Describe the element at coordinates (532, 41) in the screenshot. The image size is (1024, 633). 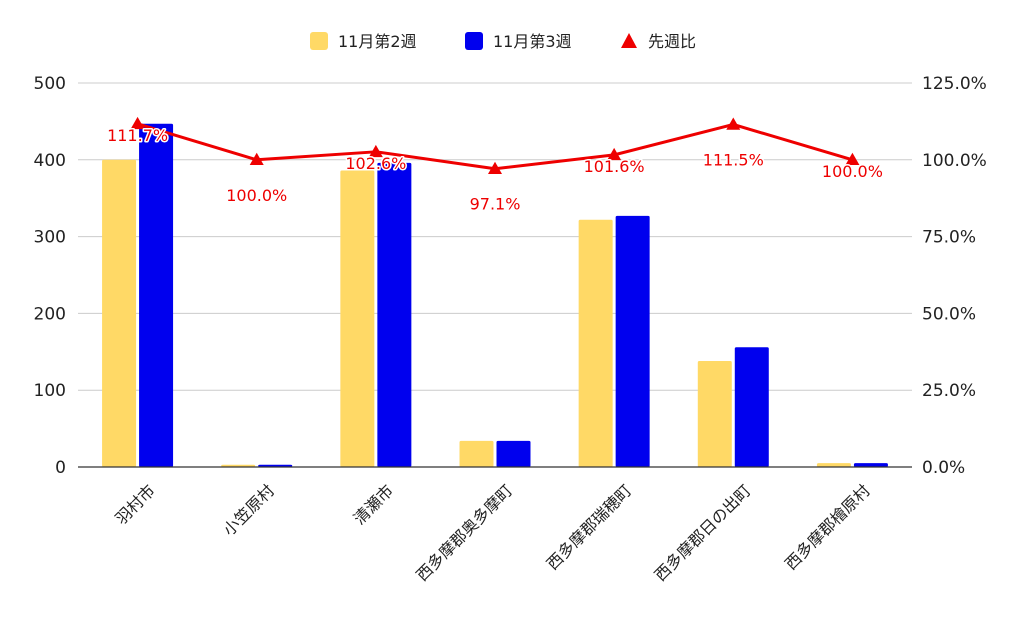
I see `legend-label: 11月第3週` at that location.